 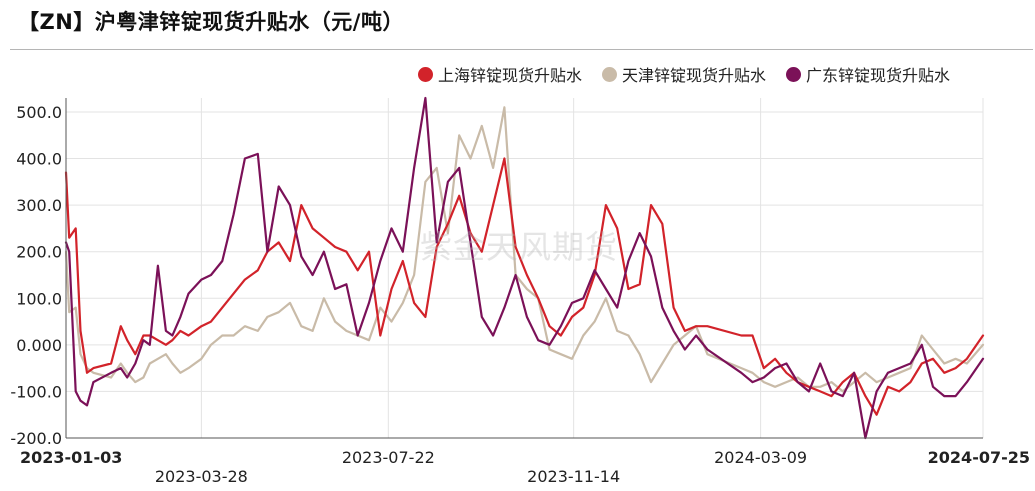 I want to click on y-tick-label: 100.0, so click(x=39, y=298).